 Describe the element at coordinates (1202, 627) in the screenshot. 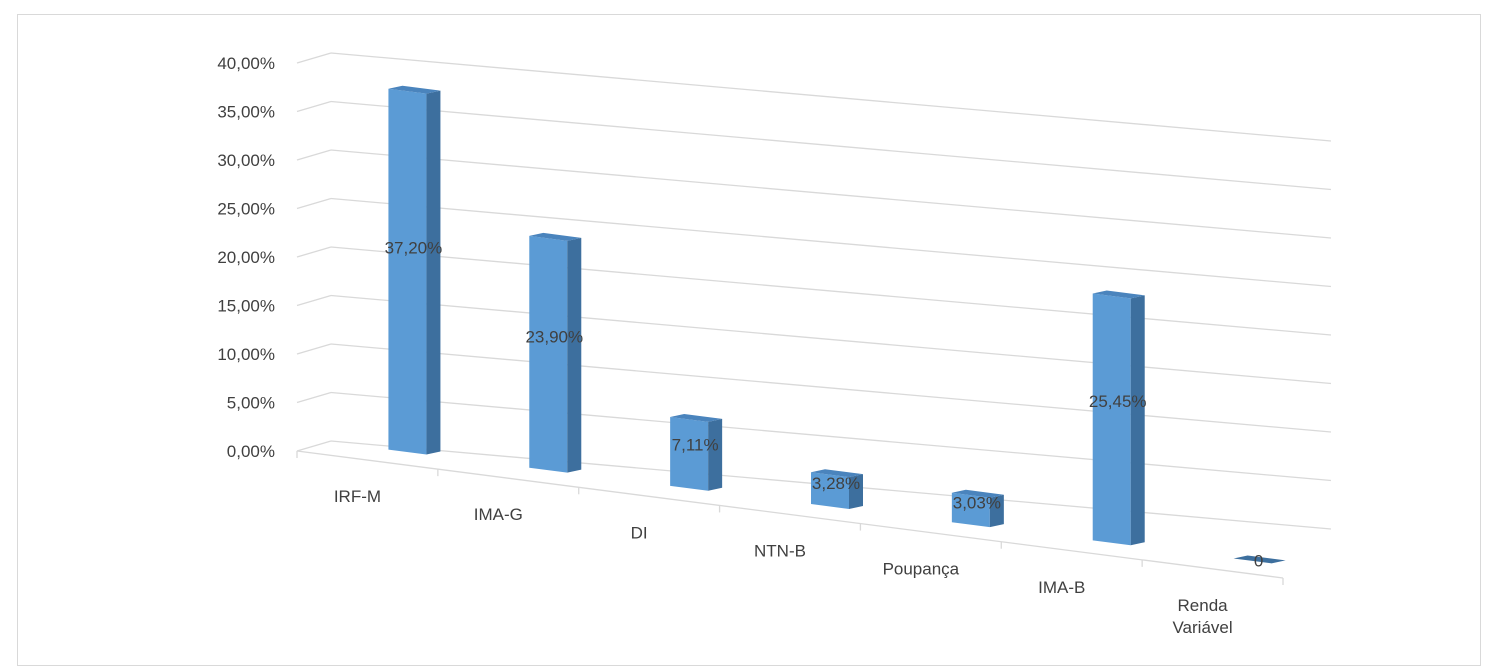

I see `x-tick-label-line: Variável` at that location.